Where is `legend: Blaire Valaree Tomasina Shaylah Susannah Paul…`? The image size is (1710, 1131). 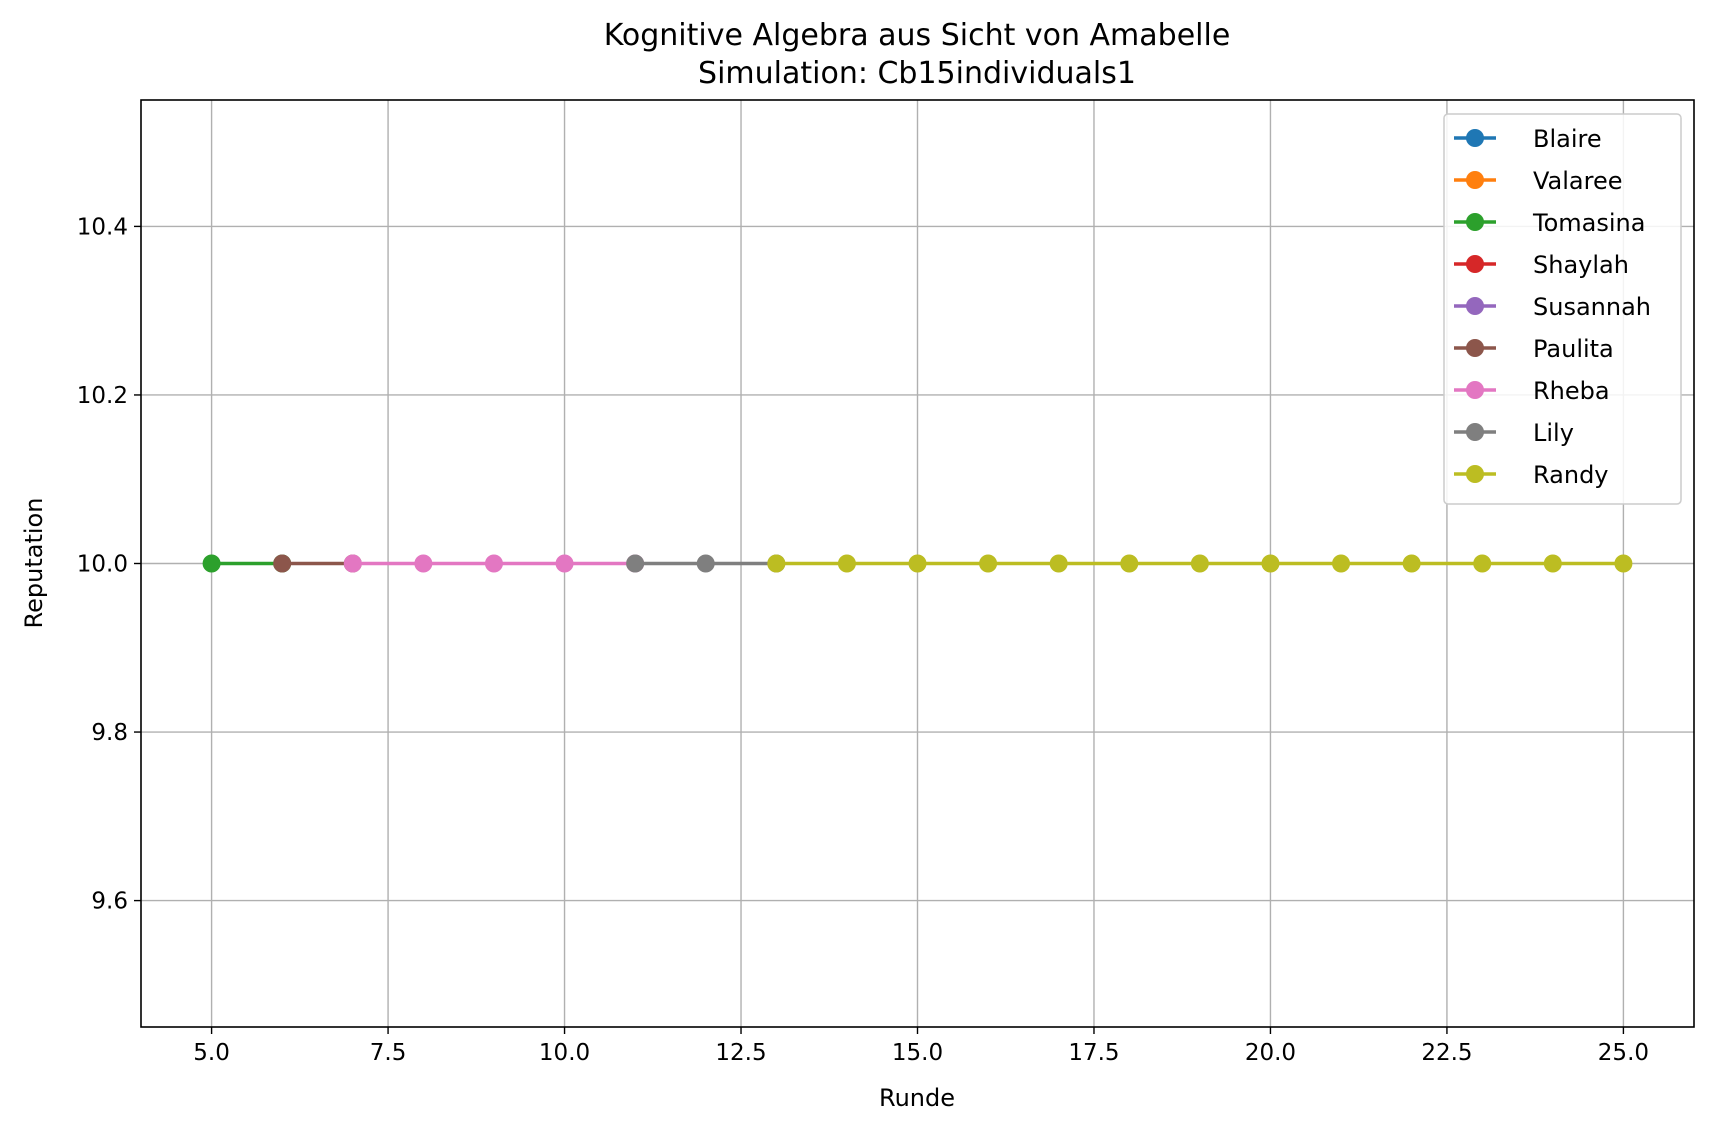
legend: Blaire Valaree Tomasina Shaylah Susannah Paul… is located at coordinates (1562, 309).